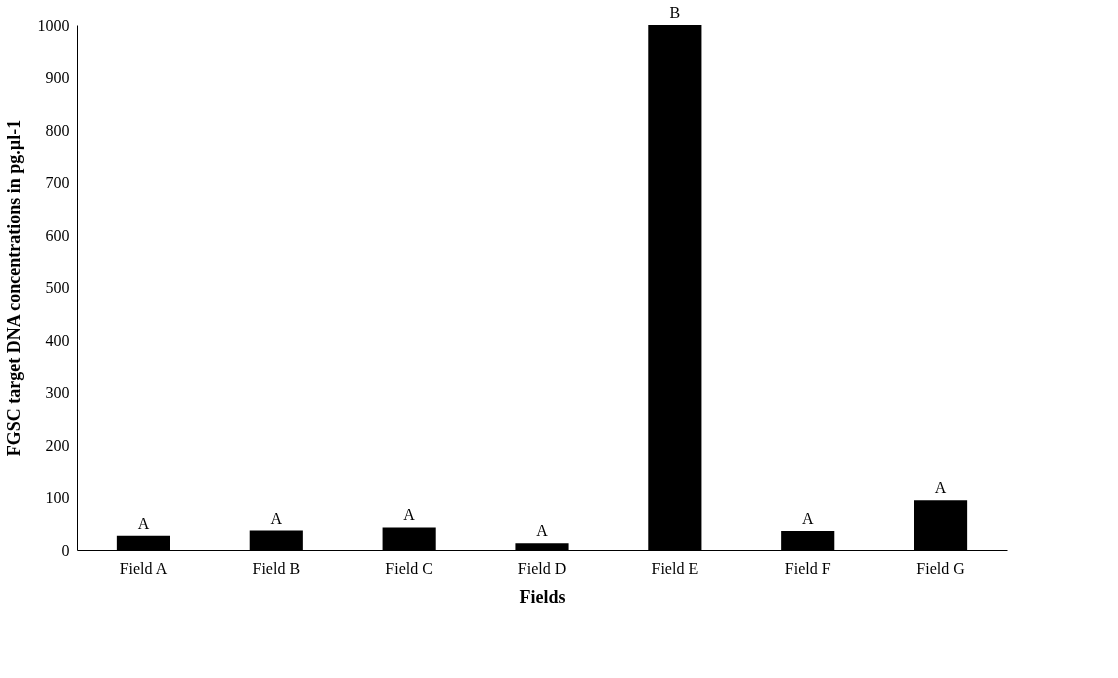  I want to click on x-tick-label: Field E, so click(675, 568).